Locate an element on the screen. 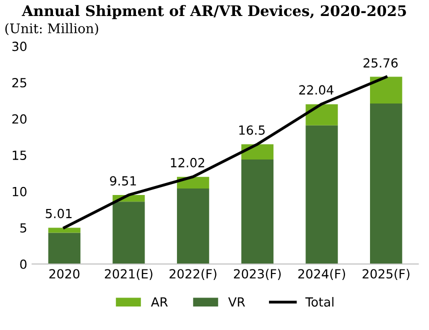 This screenshot has width=429, height=330. data-label: 16.5 is located at coordinates (252, 130).